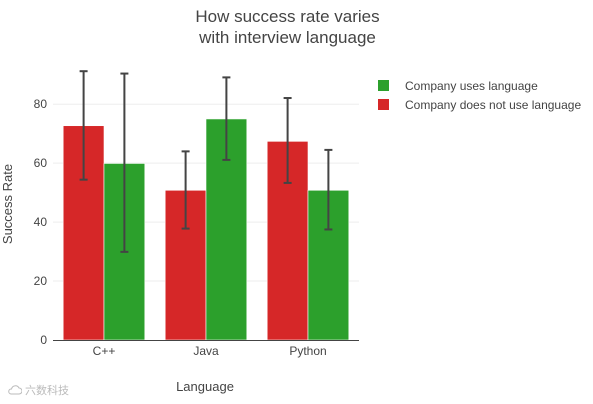  Describe the element at coordinates (47, 391) in the screenshot. I see `watermark-text: 六数科技` at that location.